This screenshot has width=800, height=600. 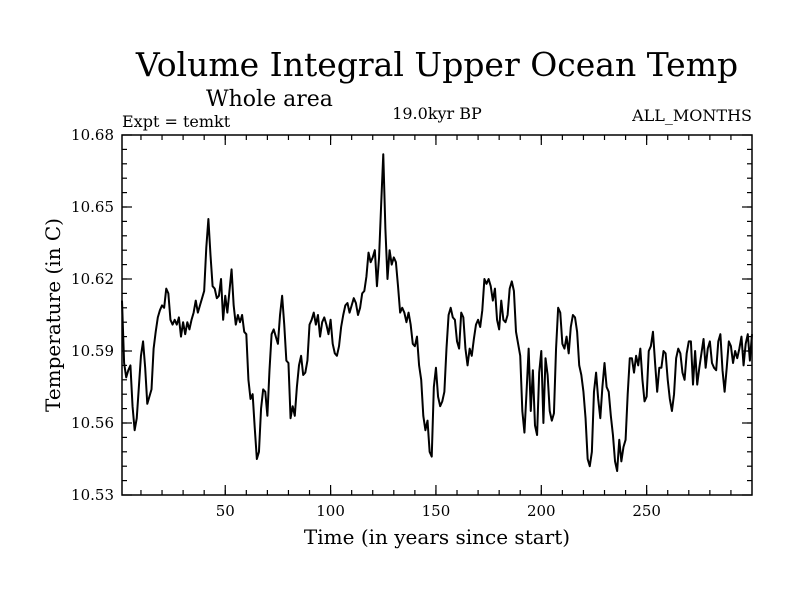 What do you see at coordinates (92, 279) in the screenshot?
I see `y-tick-label: 10.62` at bounding box center [92, 279].